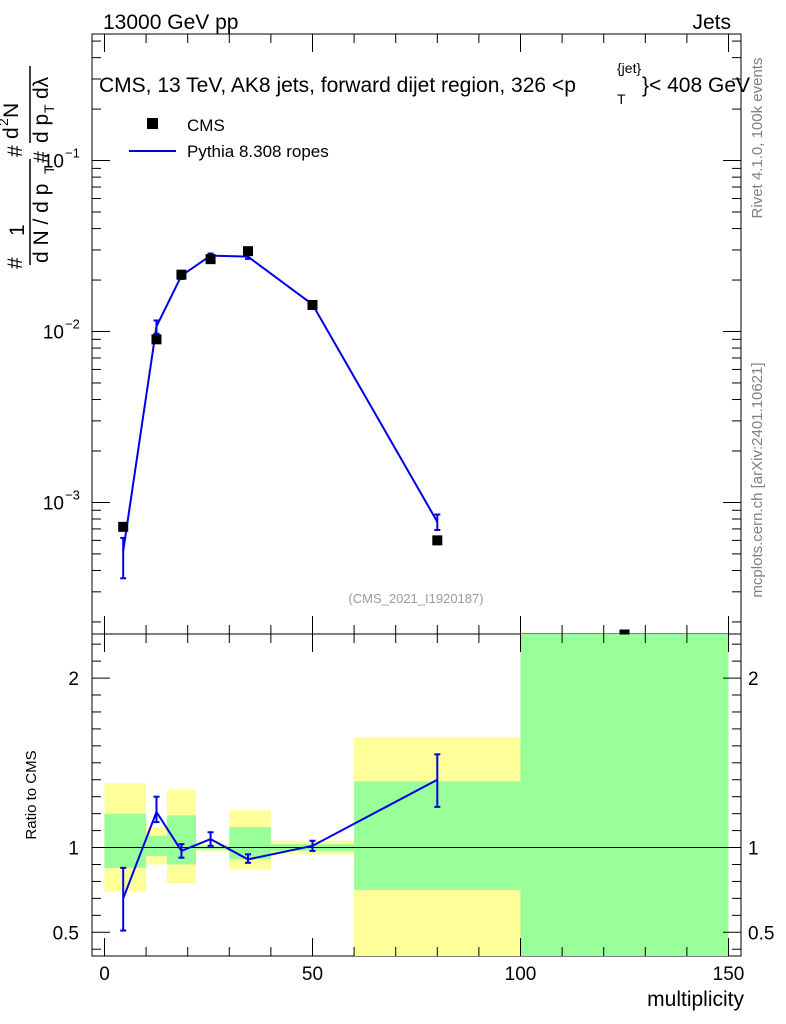  What do you see at coordinates (5, 122) in the screenshot?
I see `ylabel-sup-2: 2` at bounding box center [5, 122].